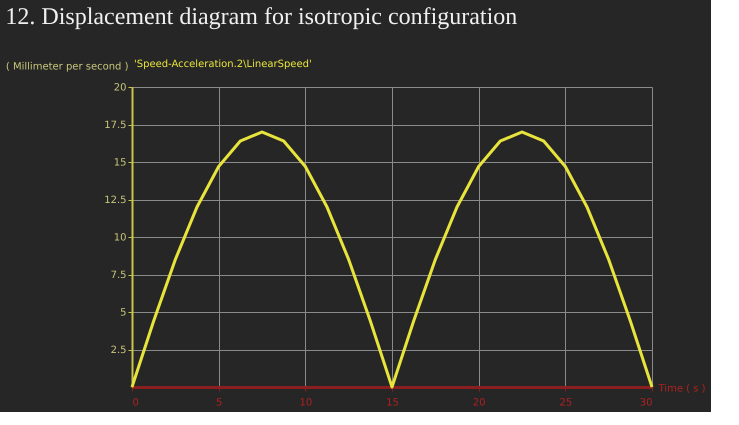 This screenshot has height=425, width=739. I want to click on y-tick-label: 12.5, so click(115, 200).